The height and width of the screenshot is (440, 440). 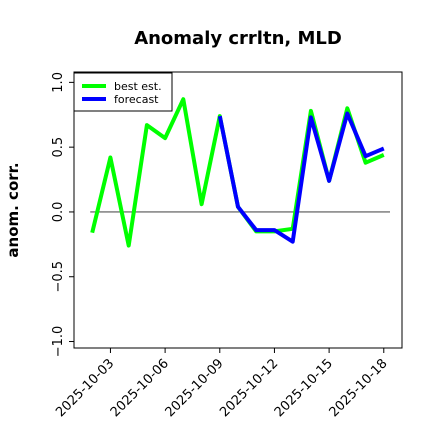 I want to click on legend-label: forecast, so click(x=136, y=99).